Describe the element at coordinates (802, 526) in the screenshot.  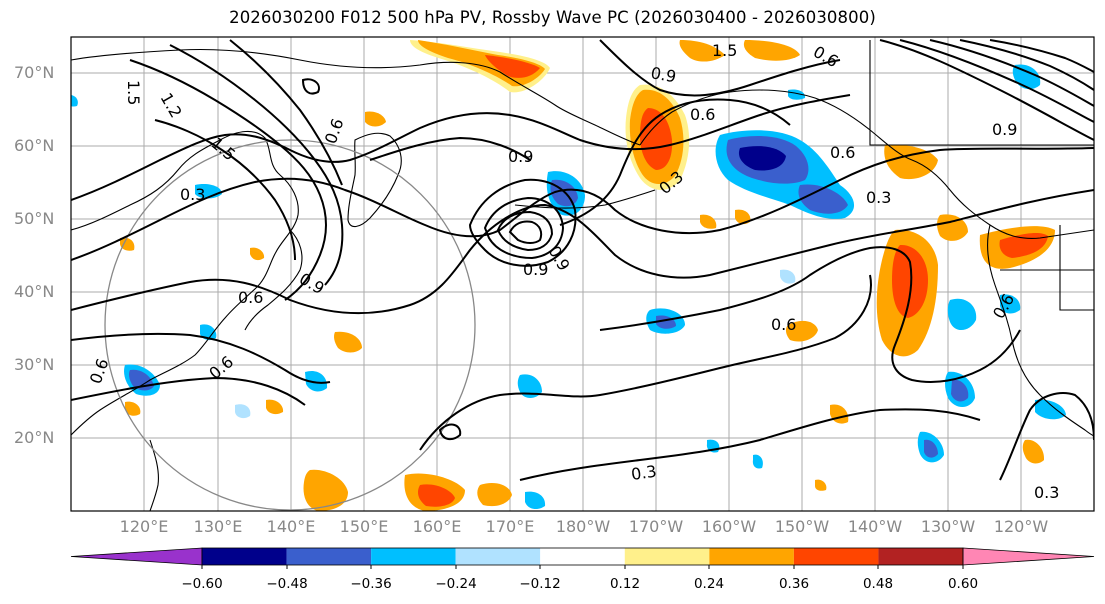
I see `lon-label: 150°W` at that location.